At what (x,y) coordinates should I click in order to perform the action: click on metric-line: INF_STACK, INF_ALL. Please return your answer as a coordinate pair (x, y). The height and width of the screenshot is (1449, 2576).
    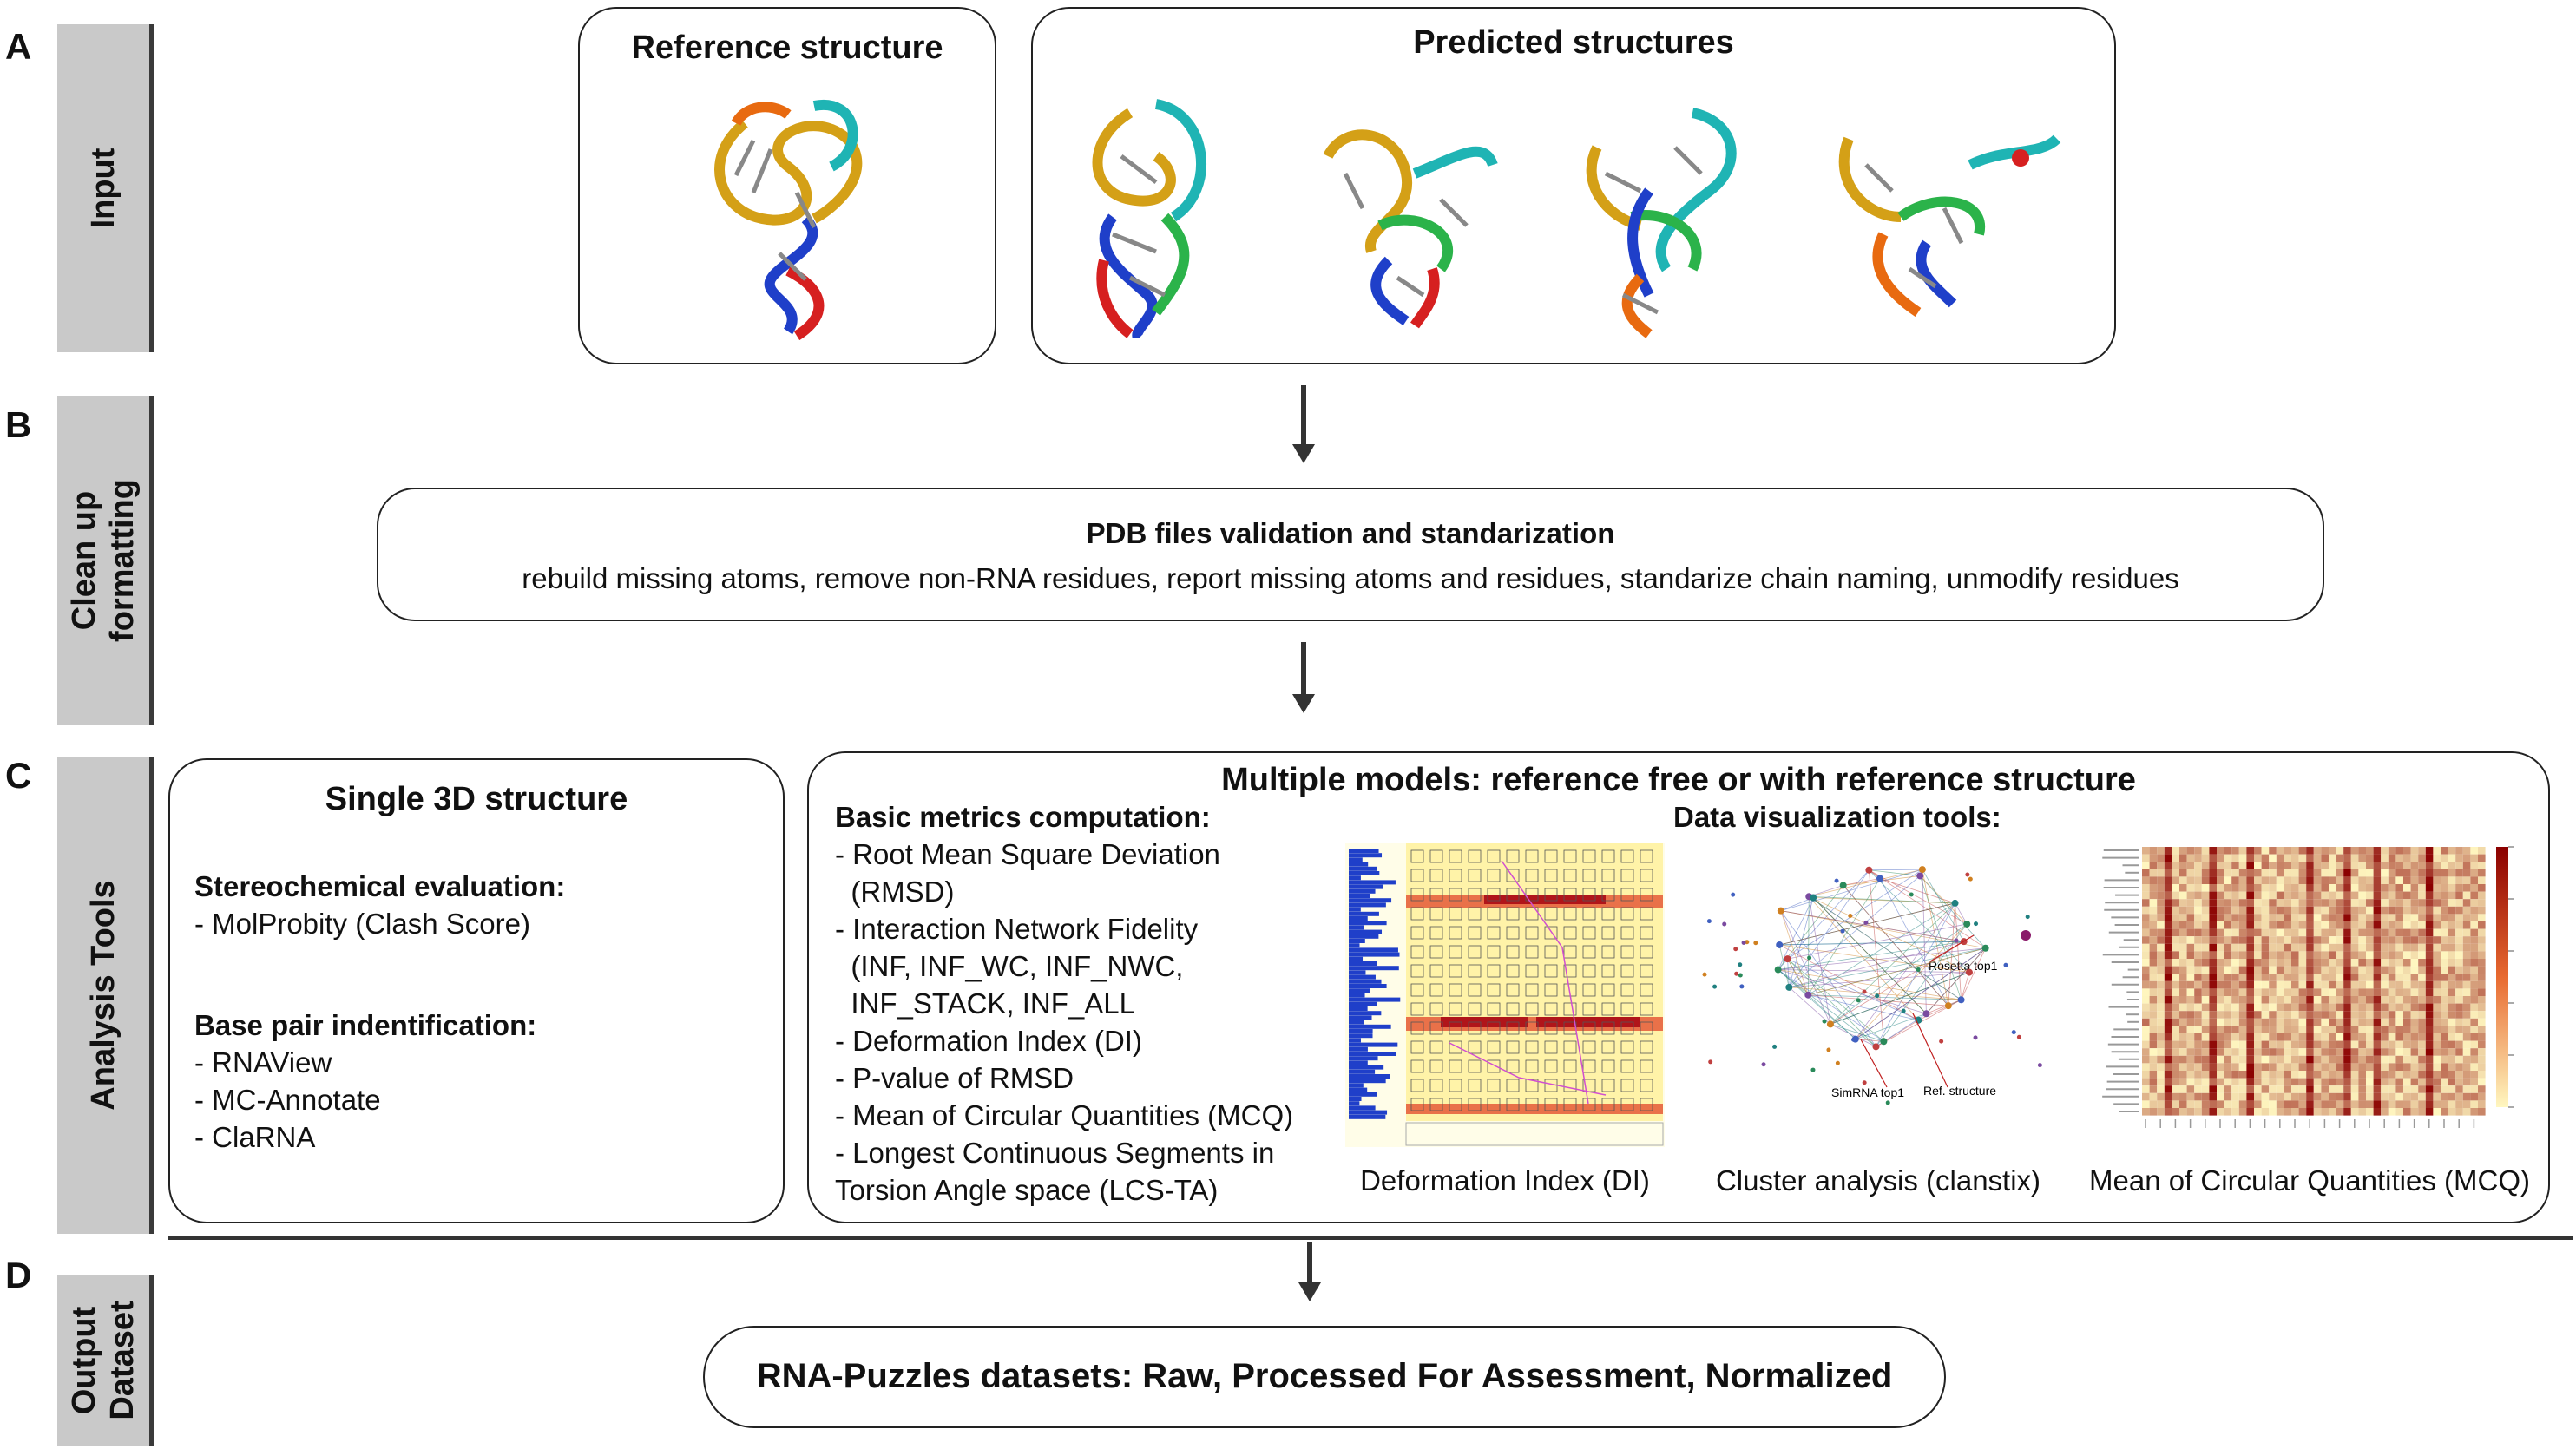
    Looking at the image, I should click on (985, 1003).